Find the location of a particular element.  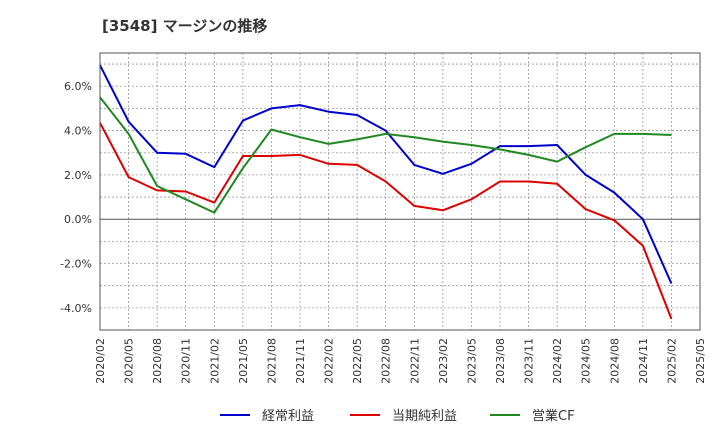

chart-title: [3548] マージンの推移 is located at coordinates (185, 26).